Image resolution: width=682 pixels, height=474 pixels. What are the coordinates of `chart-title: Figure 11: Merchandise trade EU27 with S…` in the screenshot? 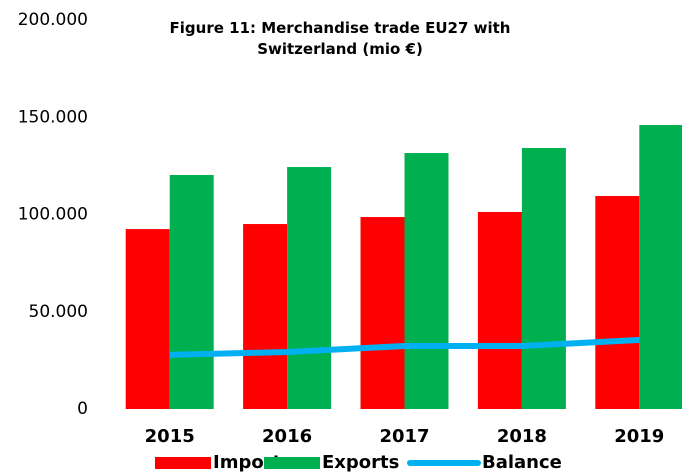 It's located at (340, 38).